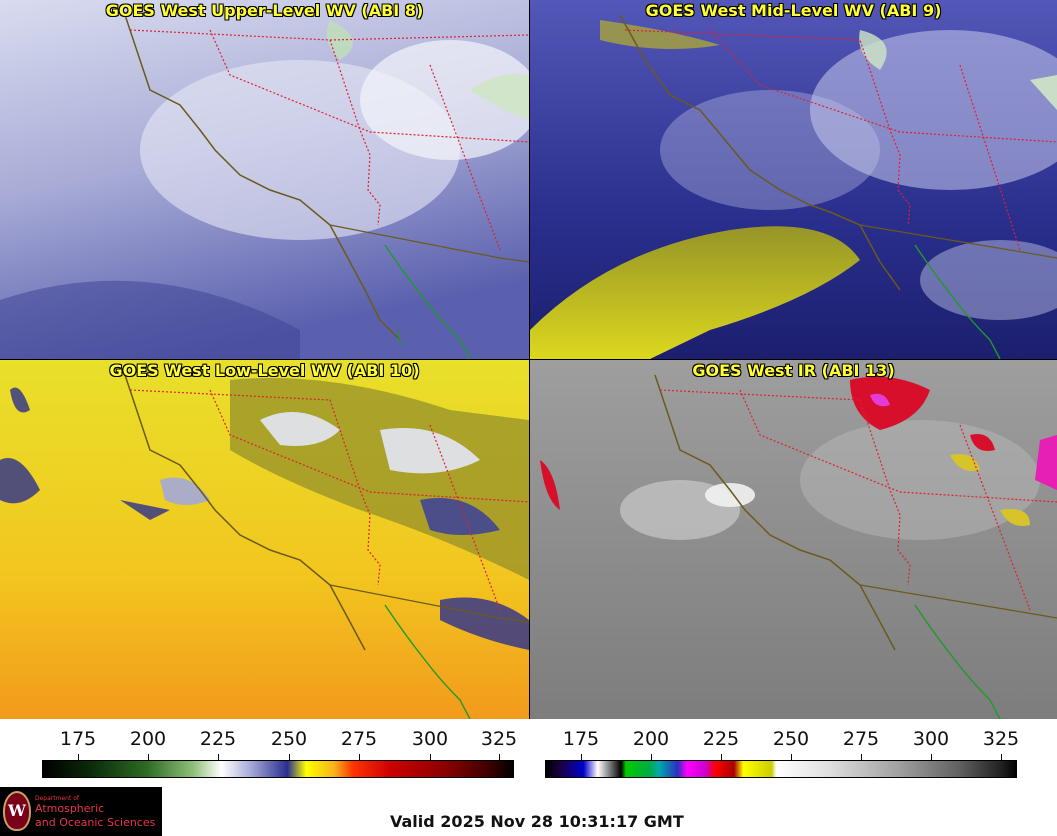 This screenshot has height=836, width=1057. What do you see at coordinates (70, 808) in the screenshot?
I see `logo-line-1: Atmospheric` at bounding box center [70, 808].